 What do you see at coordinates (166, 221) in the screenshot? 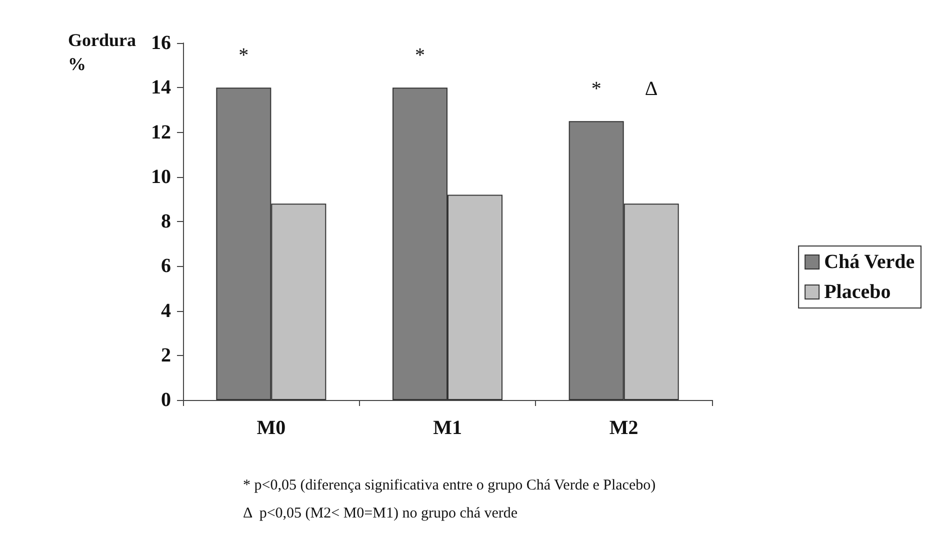
I see `y-tick-label: 8` at bounding box center [166, 221].